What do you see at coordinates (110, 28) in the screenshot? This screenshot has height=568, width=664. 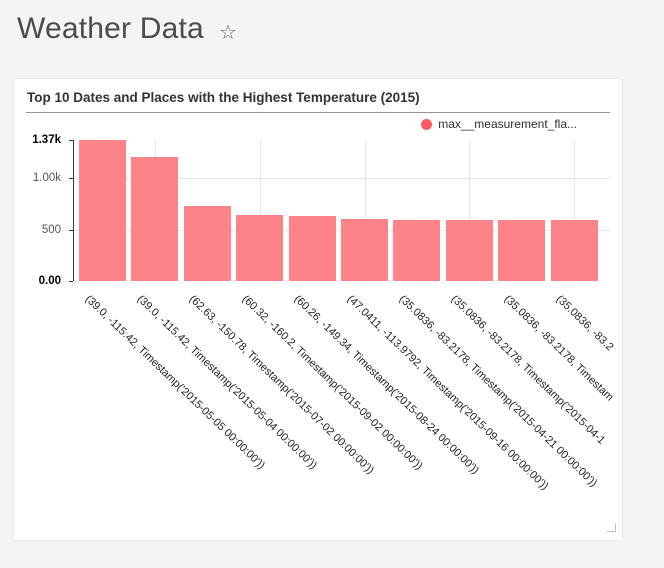 I see `page-title: Weather Data` at bounding box center [110, 28].